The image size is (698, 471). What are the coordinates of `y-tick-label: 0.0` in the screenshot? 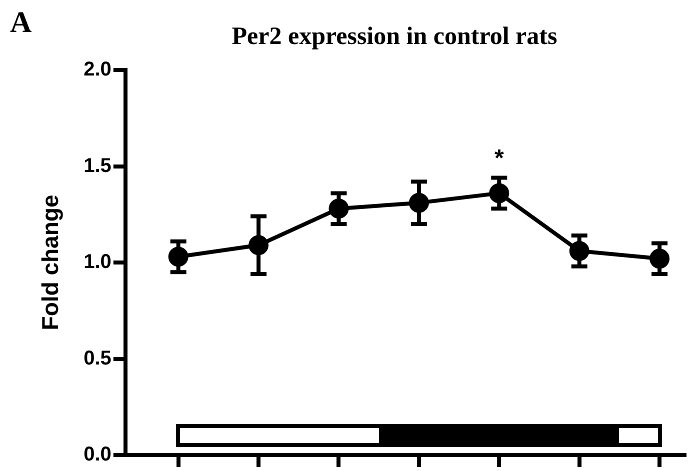 It's located at (98, 455).